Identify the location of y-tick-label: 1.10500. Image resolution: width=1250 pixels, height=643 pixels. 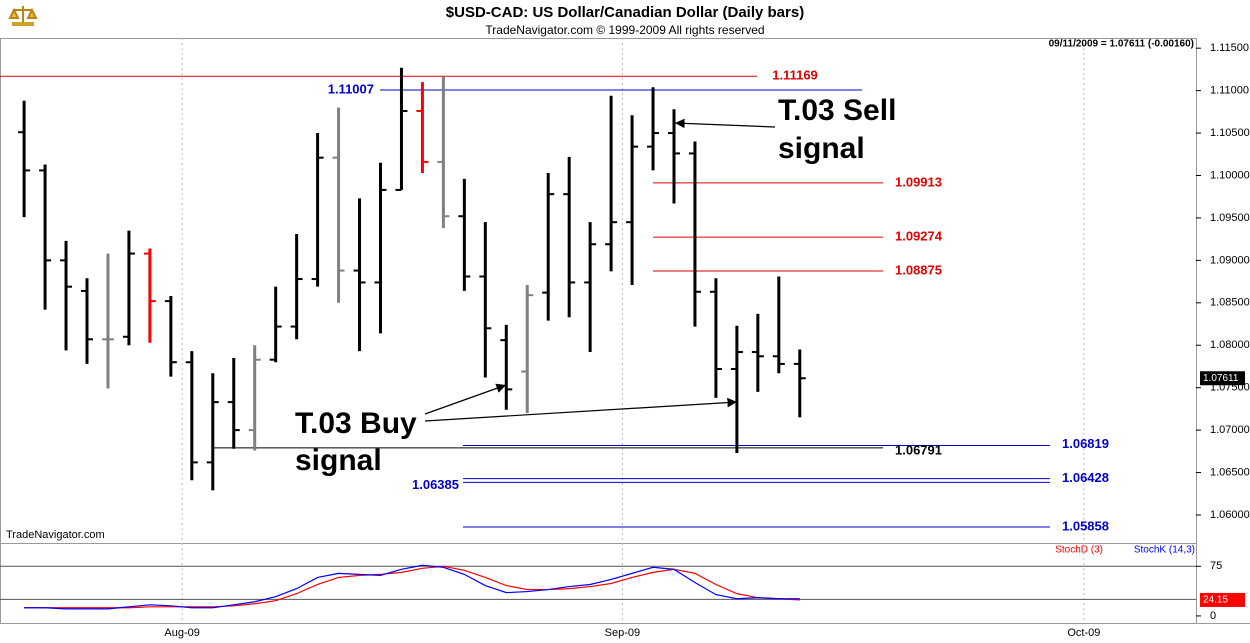
(1230, 133).